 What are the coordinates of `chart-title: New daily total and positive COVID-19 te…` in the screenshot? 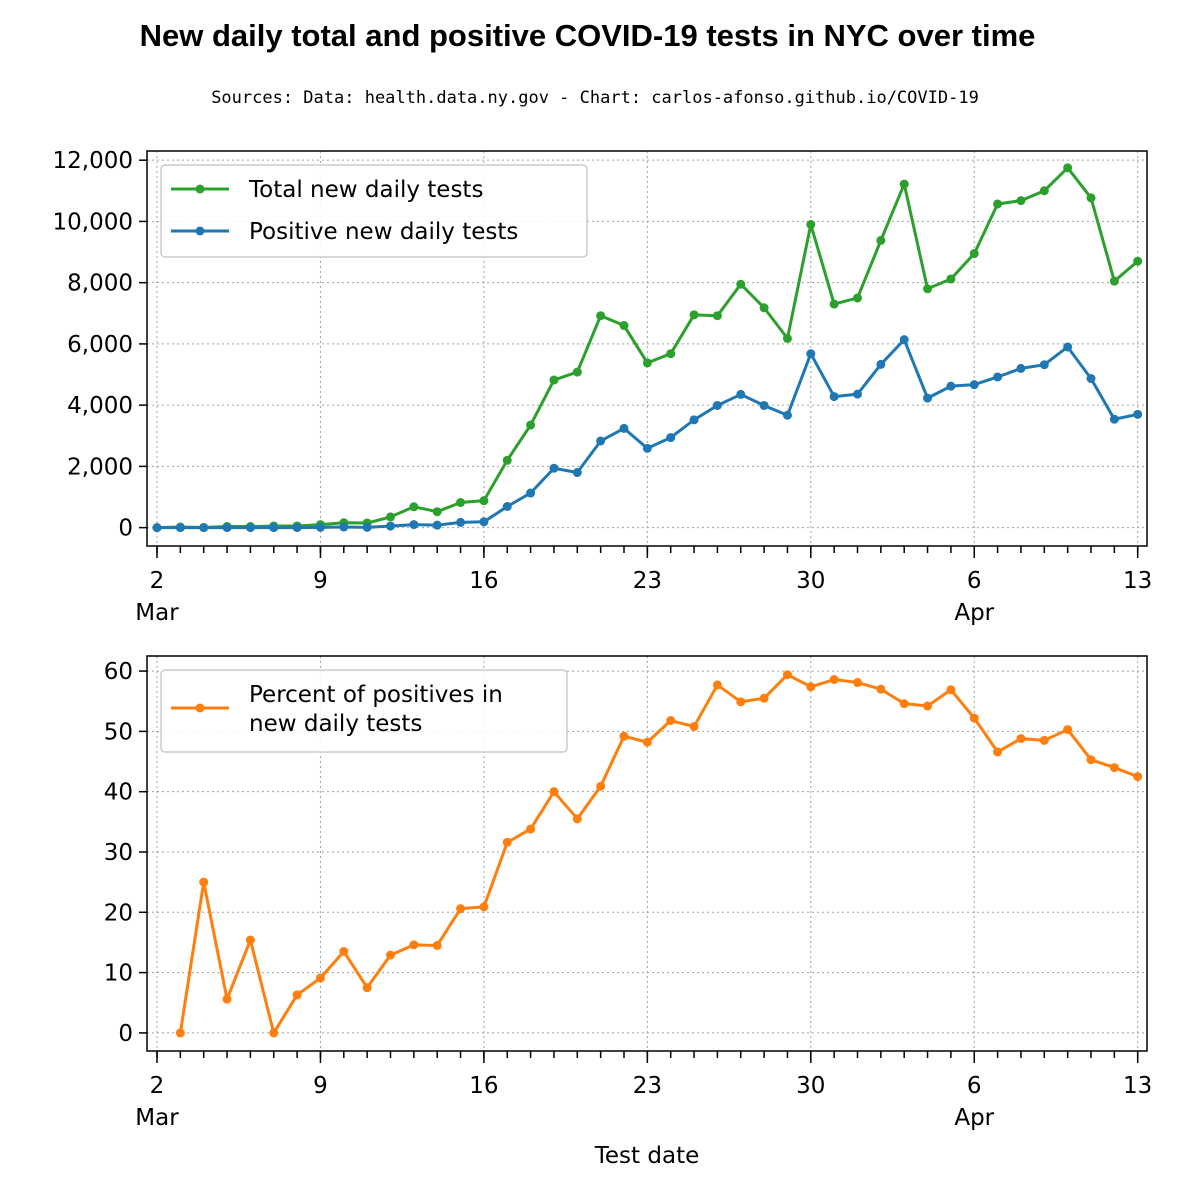 It's located at (587, 35).